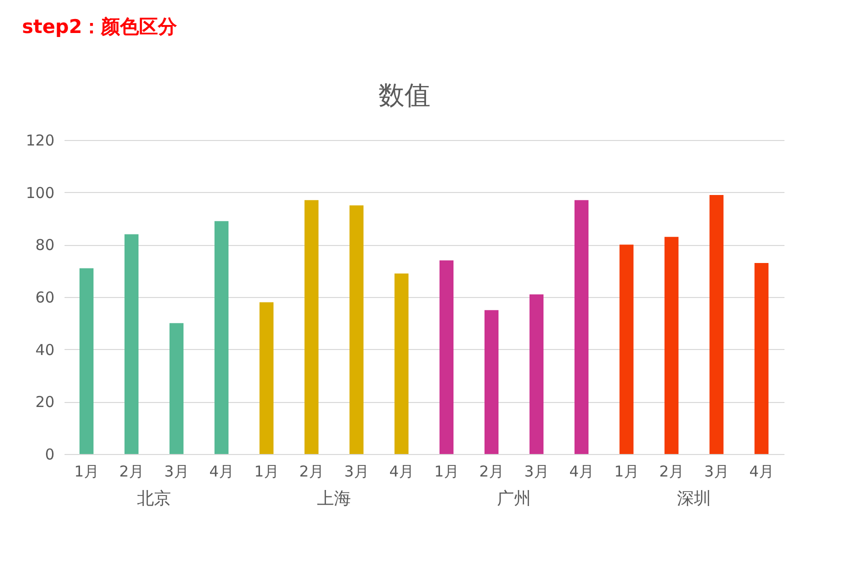 The width and height of the screenshot is (865, 582). I want to click on y-tick-label: 80, so click(44, 245).